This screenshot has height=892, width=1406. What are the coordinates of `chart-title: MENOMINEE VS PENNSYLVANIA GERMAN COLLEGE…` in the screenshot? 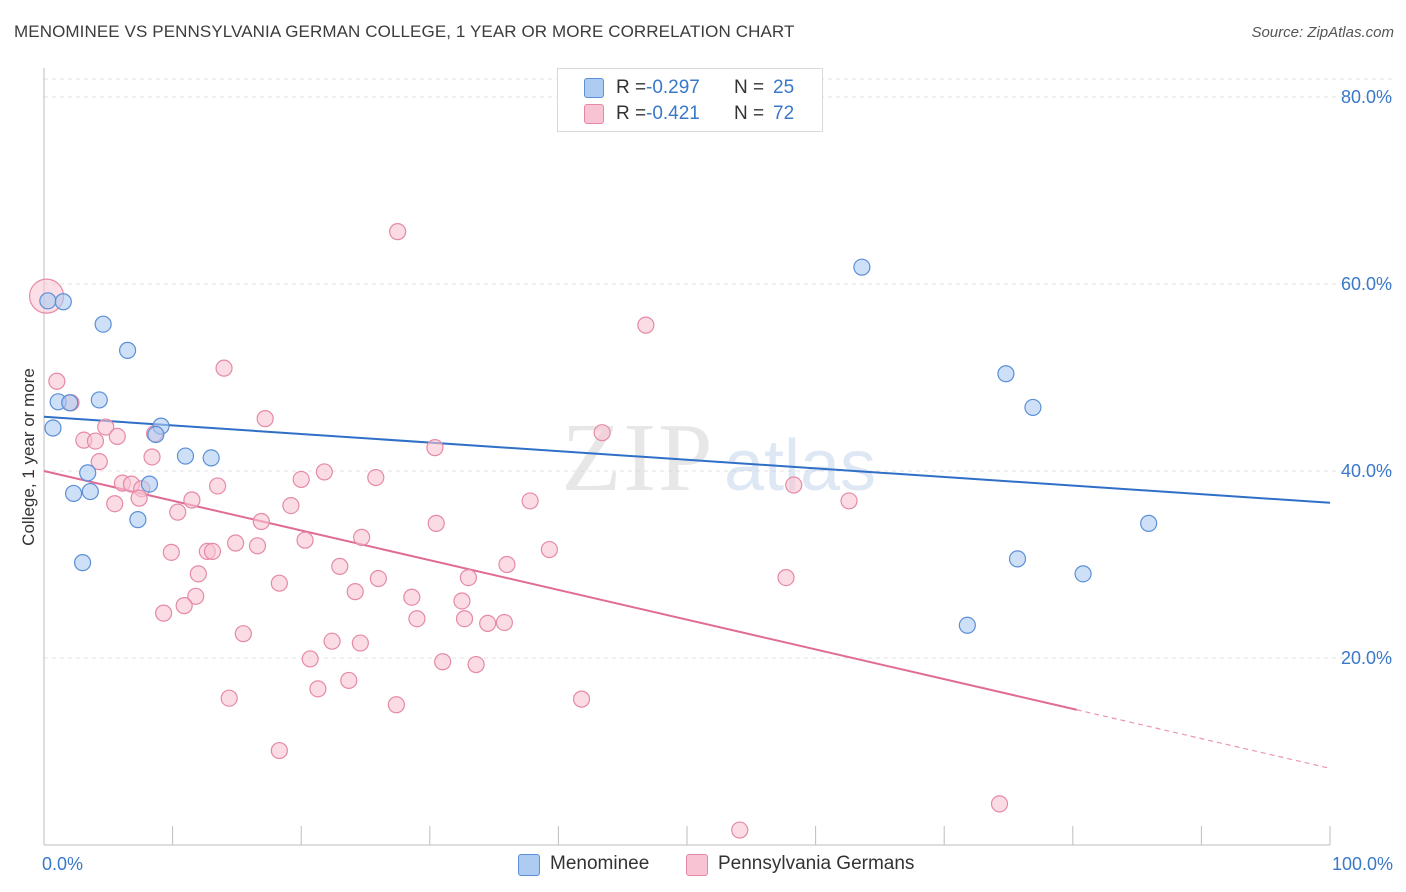 It's located at (404, 31).